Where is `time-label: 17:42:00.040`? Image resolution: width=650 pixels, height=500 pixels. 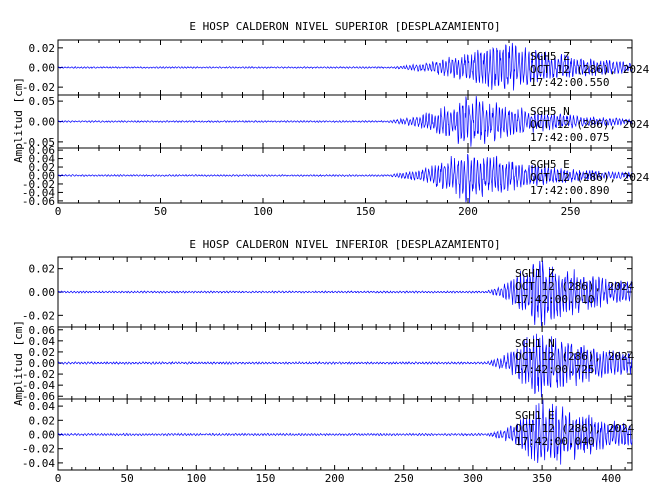 time-label: 17:42:00.040 is located at coordinates (554, 441).